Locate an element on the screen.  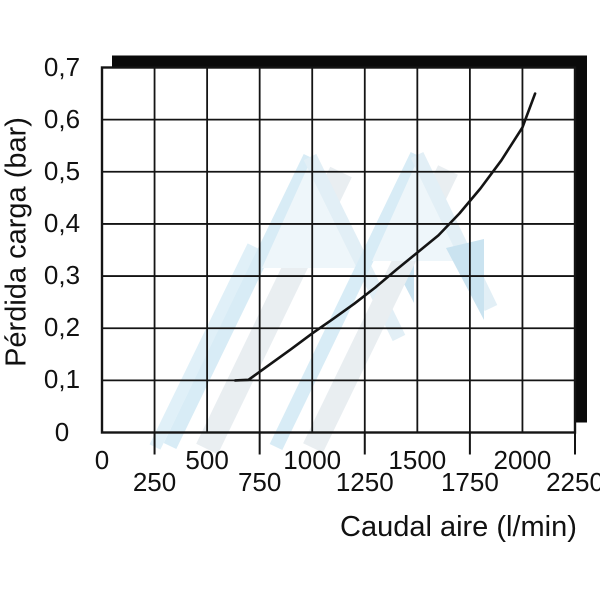
y-axis-title: Pérdida carga (bar) is located at coordinates (16, 242).